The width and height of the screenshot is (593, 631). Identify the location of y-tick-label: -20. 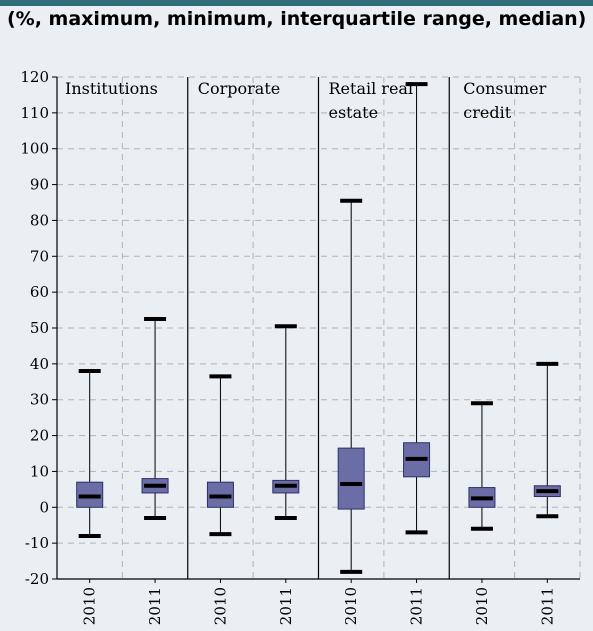
(37, 579).